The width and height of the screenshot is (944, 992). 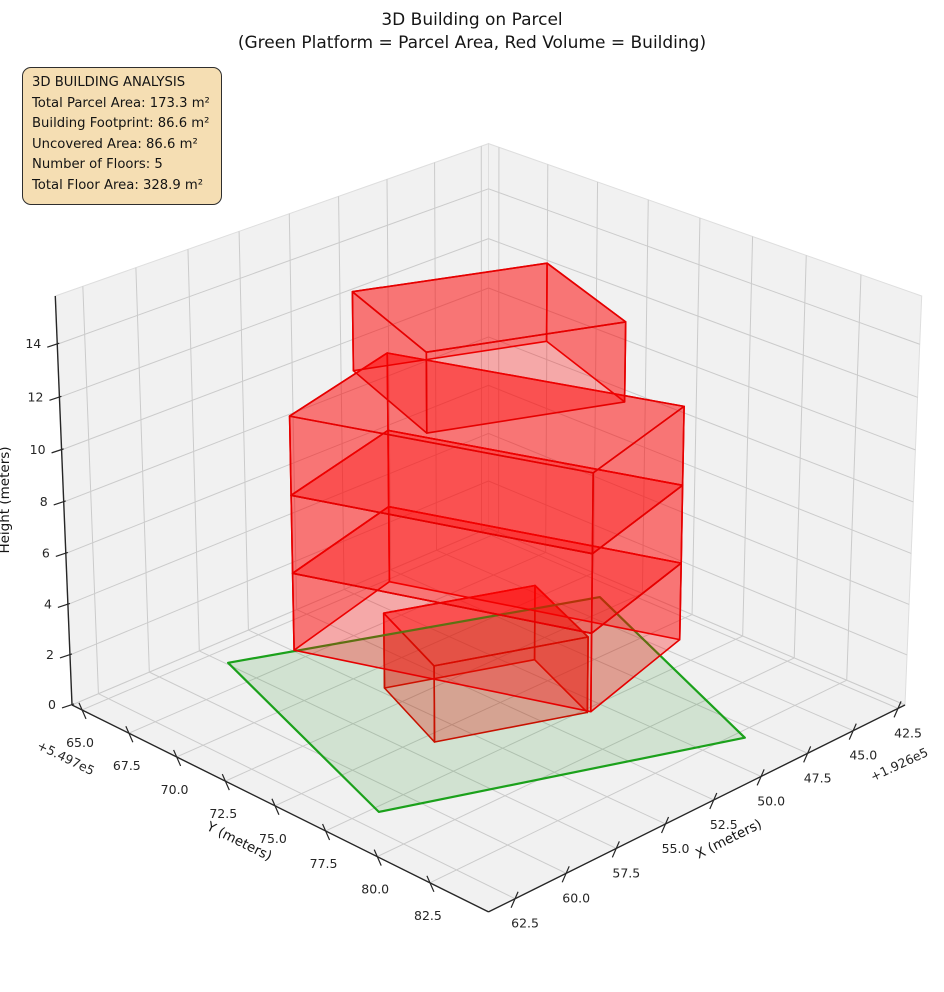 I want to click on x-tick-label: 55.0, so click(x=676, y=848).